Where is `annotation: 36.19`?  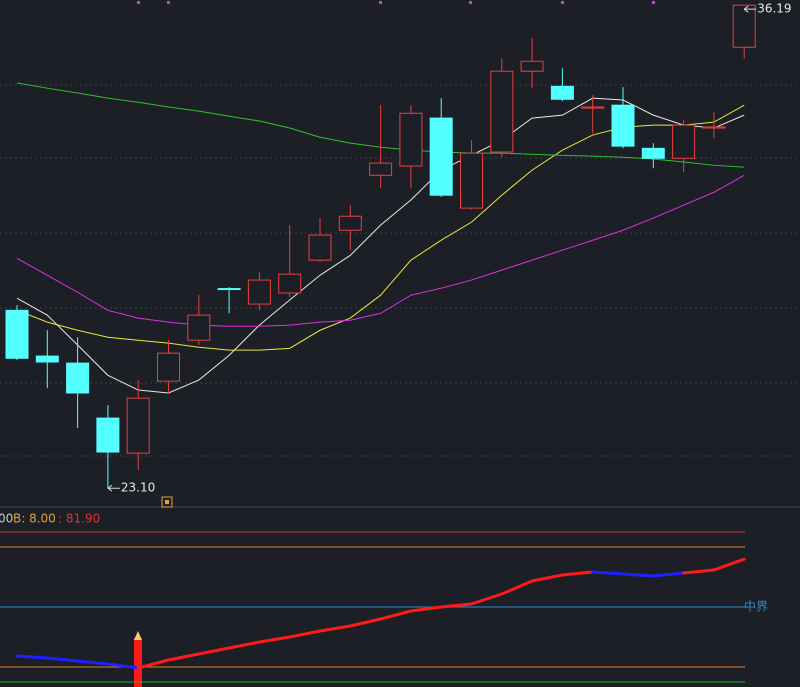
annotation: 36.19 is located at coordinates (774, 9).